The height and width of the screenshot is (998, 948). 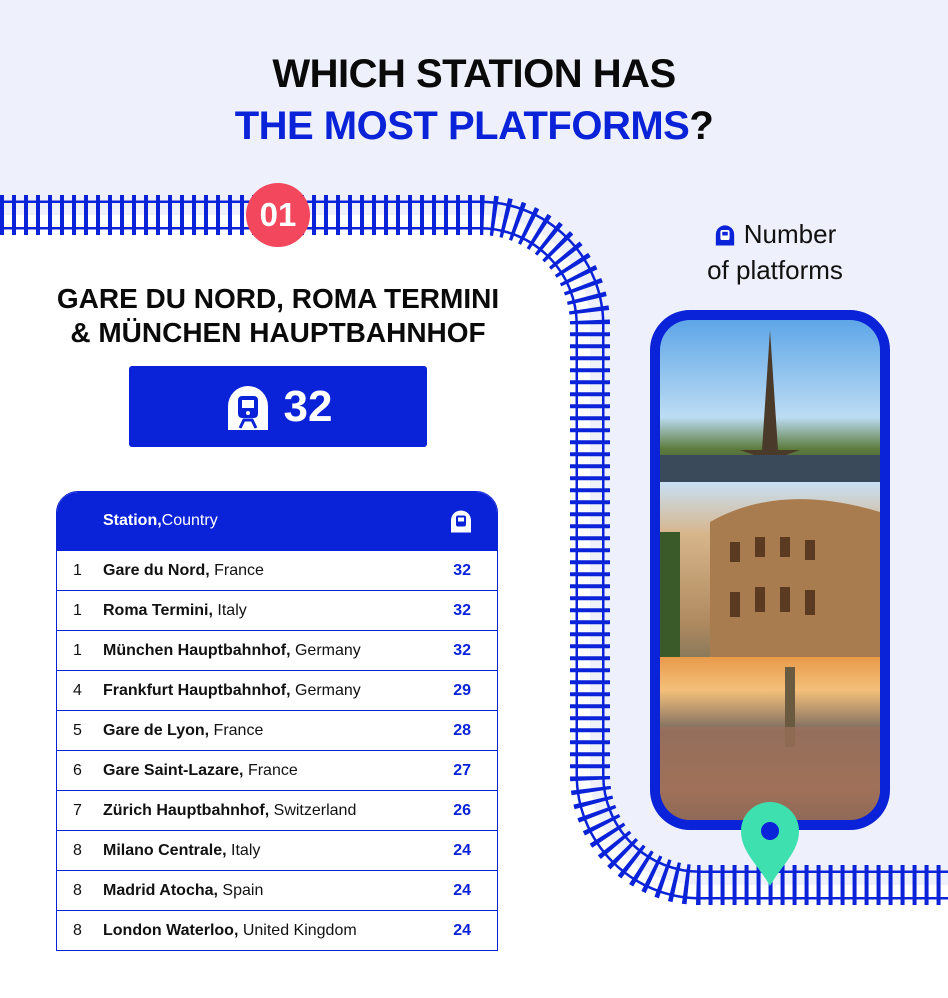 I want to click on header-country: Country, so click(x=189, y=520).